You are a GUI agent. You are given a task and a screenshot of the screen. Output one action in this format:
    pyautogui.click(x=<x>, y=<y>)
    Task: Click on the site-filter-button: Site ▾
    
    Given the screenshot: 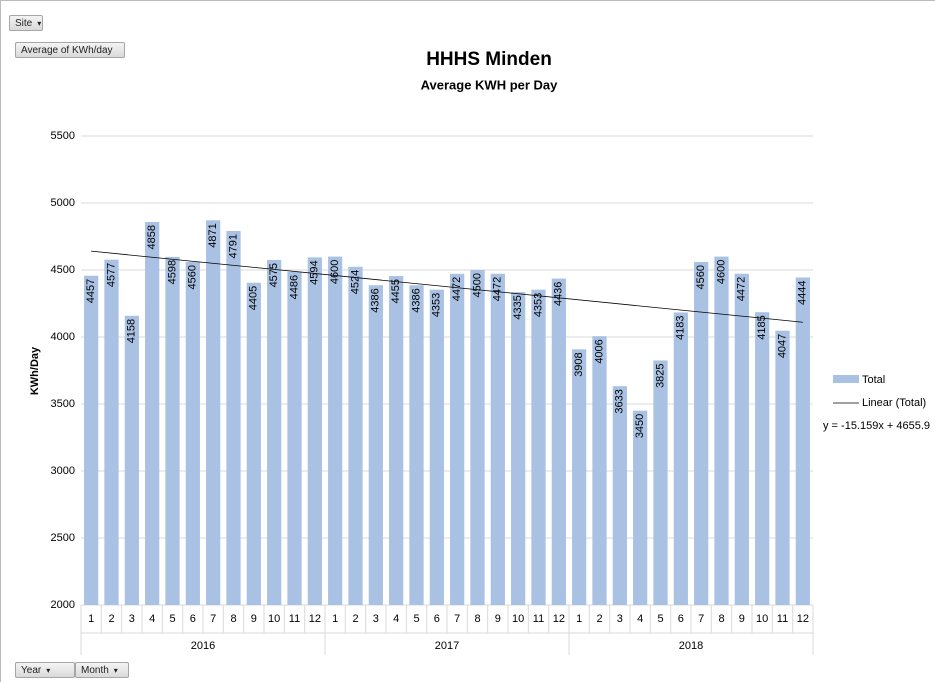 What is the action you would take?
    pyautogui.click(x=26, y=23)
    